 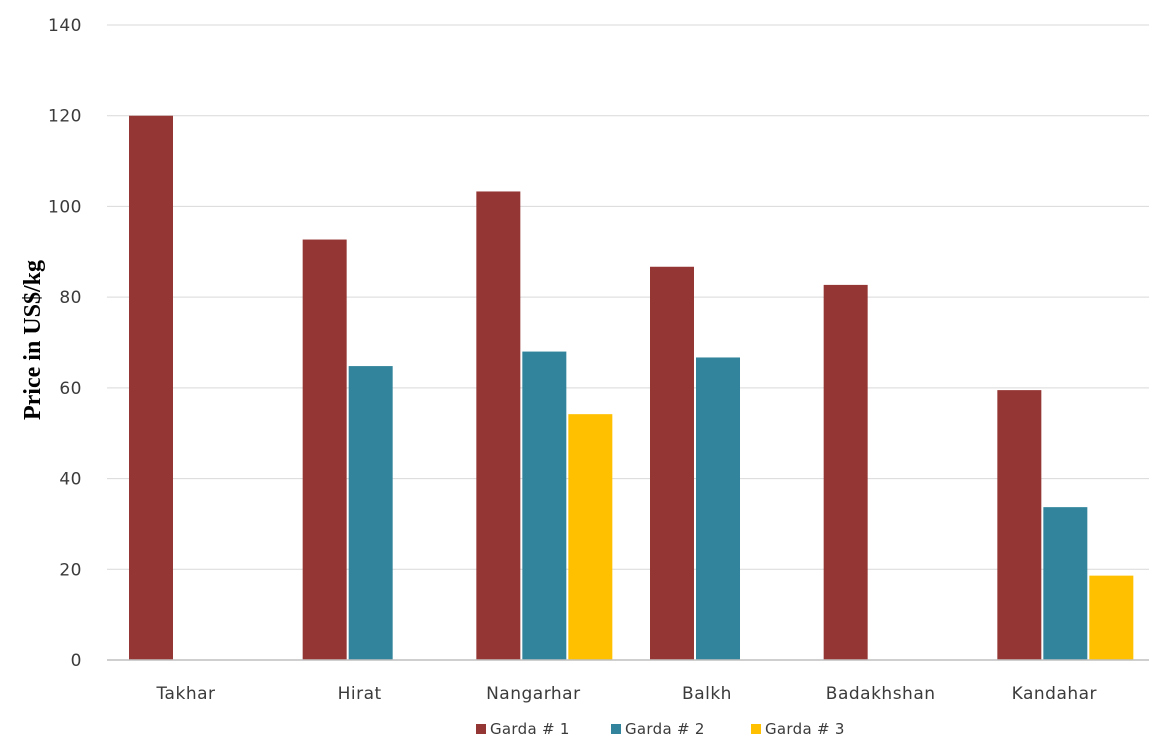 What do you see at coordinates (70, 480) in the screenshot?
I see `y-tick-label: 40` at bounding box center [70, 480].